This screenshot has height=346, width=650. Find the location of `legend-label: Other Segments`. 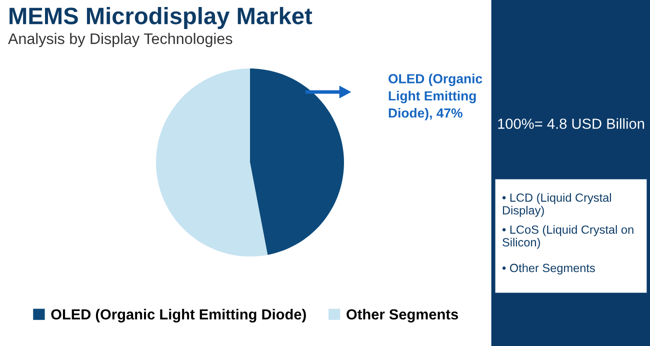

legend-label: Other Segments is located at coordinates (402, 315).